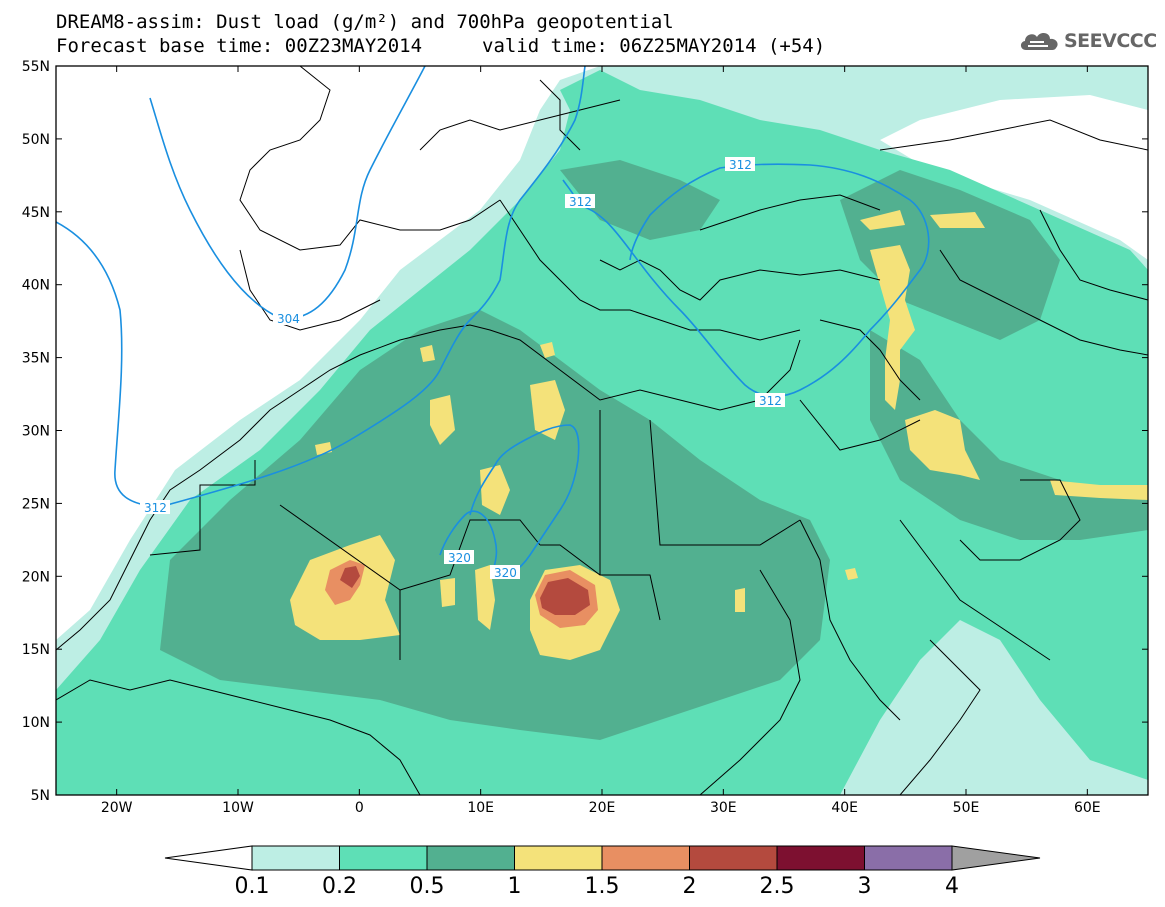  What do you see at coordinates (287, 193) in the screenshot?
I see `contour-304b` at bounding box center [287, 193].